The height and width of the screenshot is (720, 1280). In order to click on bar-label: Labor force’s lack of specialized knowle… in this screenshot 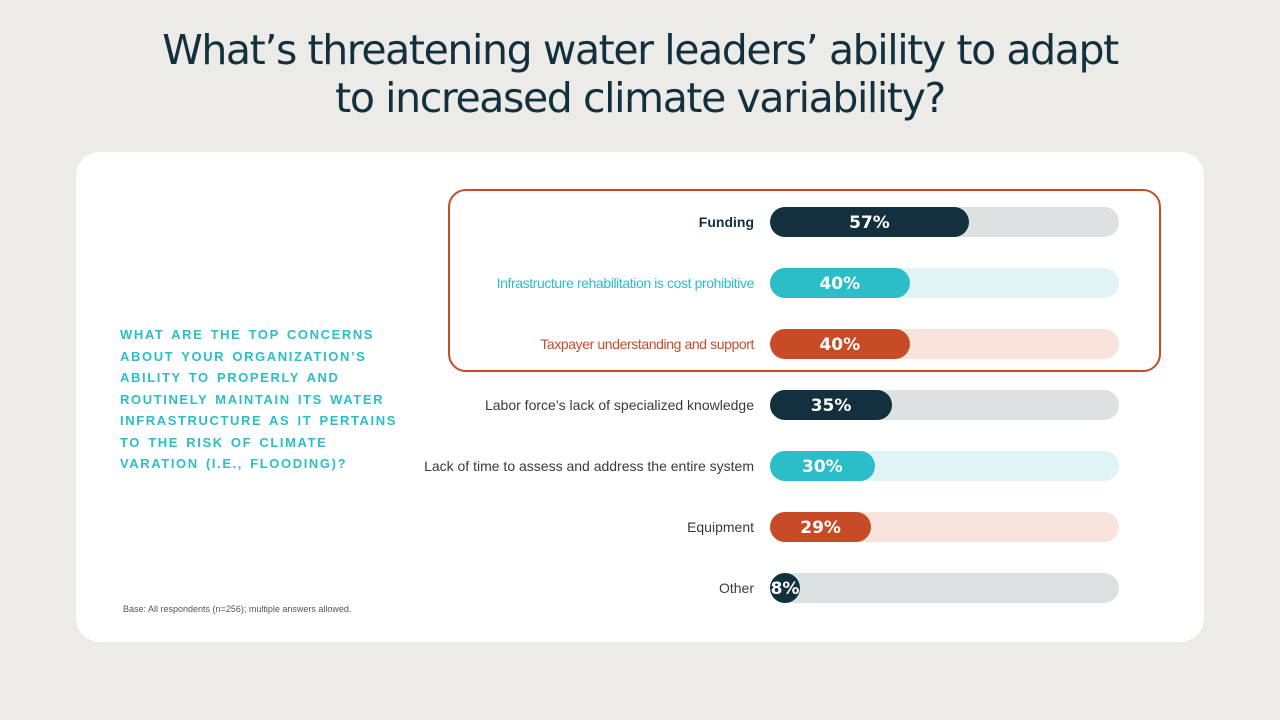, I will do `click(619, 405)`.